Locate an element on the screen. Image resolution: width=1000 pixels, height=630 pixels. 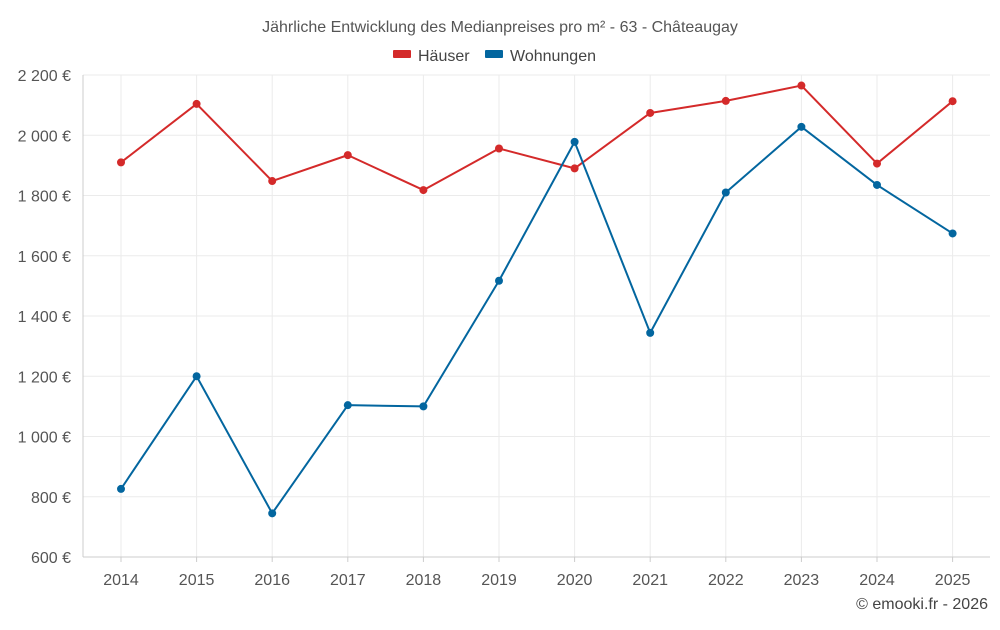
x-tick-label: 2025 is located at coordinates (953, 580).